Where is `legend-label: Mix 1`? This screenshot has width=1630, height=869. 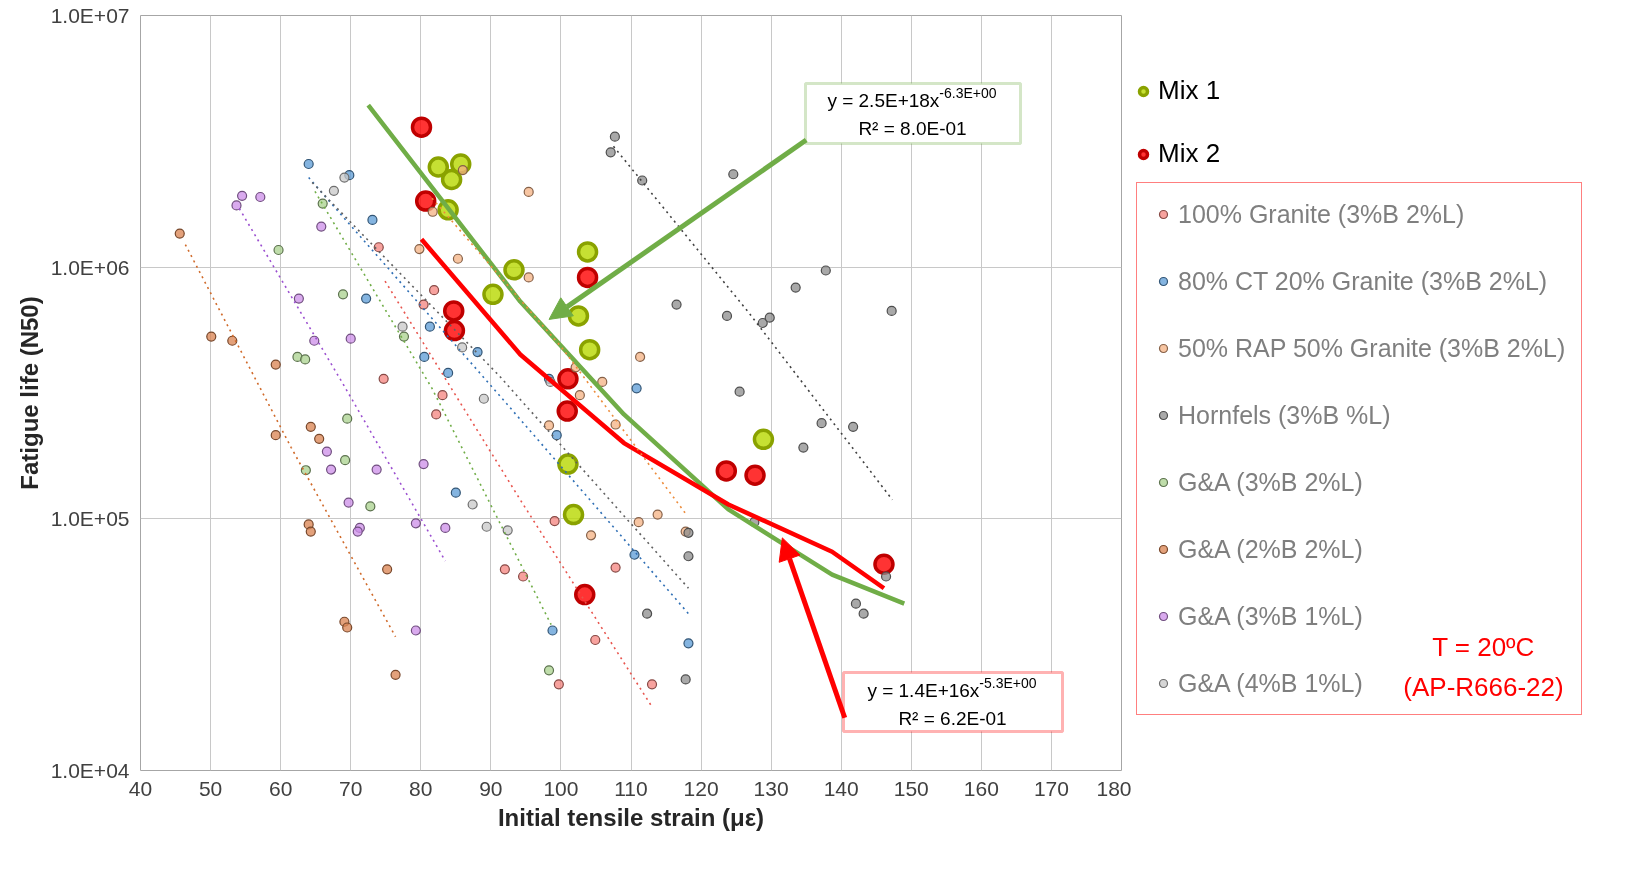 legend-label: Mix 1 is located at coordinates (1189, 90).